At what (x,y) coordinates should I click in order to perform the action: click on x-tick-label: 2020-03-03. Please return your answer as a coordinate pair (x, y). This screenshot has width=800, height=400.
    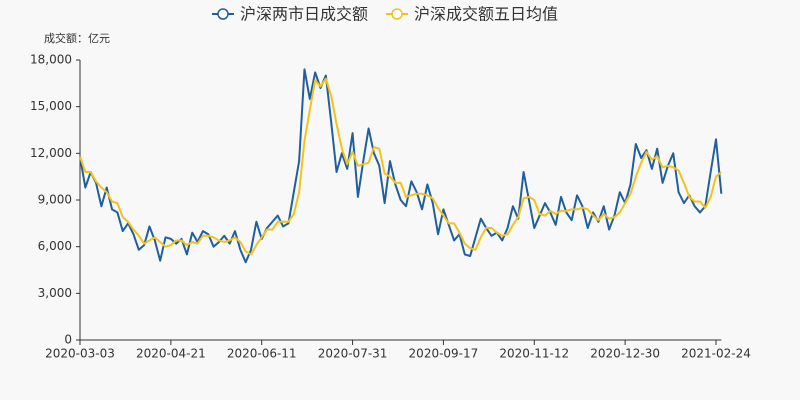
    Looking at the image, I should click on (80, 354).